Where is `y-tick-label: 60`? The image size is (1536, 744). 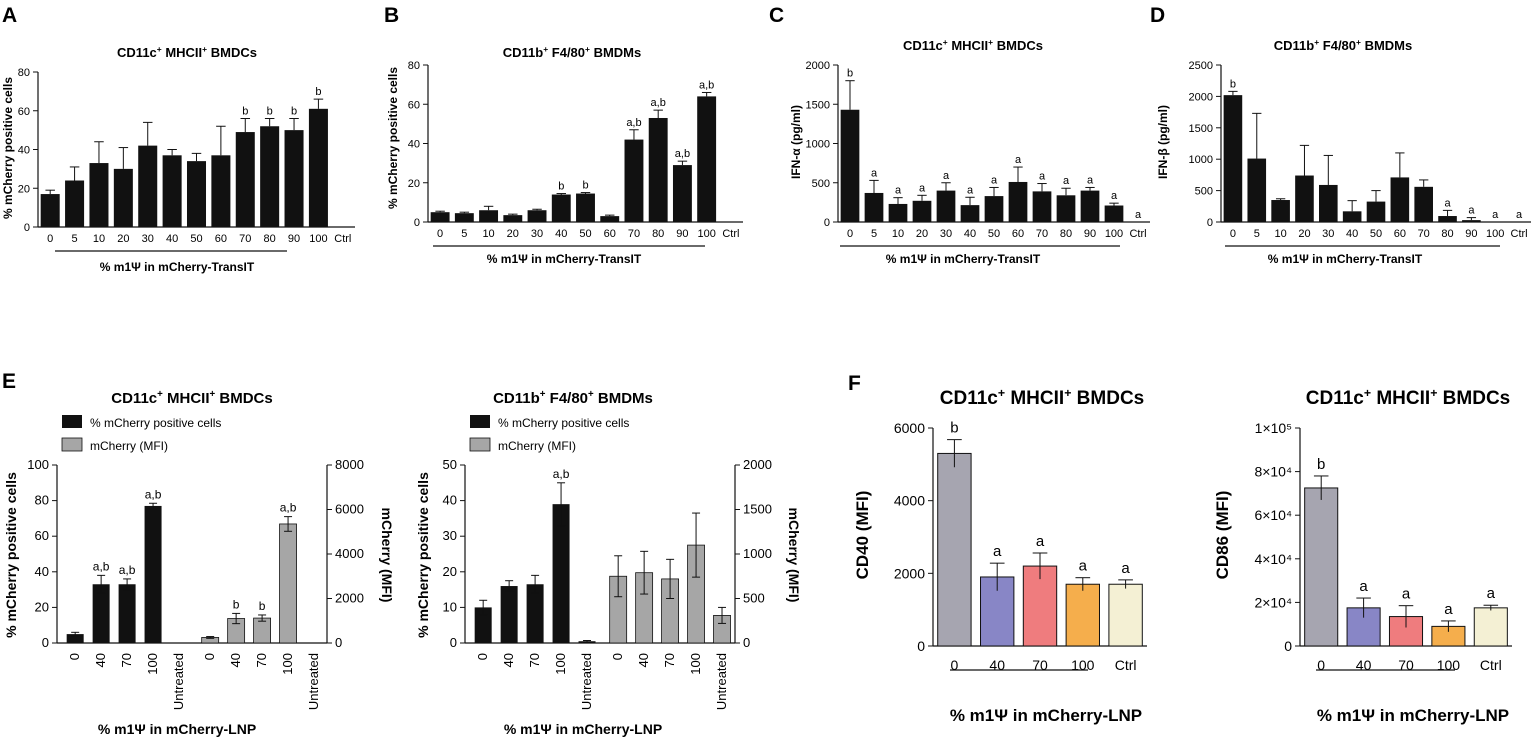
y-tick-label: 60 is located at coordinates (414, 105).